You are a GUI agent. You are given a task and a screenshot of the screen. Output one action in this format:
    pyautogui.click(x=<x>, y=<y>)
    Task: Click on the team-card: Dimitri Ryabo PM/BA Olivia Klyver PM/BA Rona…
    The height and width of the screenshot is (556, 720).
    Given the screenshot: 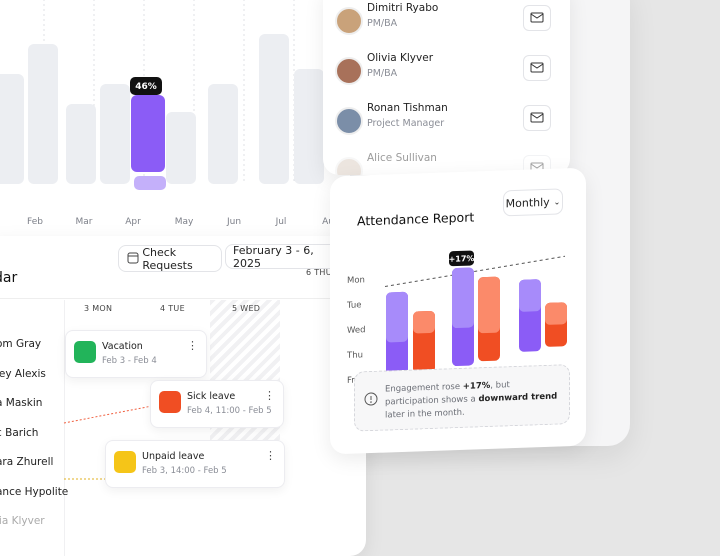 What is the action you would take?
    pyautogui.click(x=446, y=87)
    